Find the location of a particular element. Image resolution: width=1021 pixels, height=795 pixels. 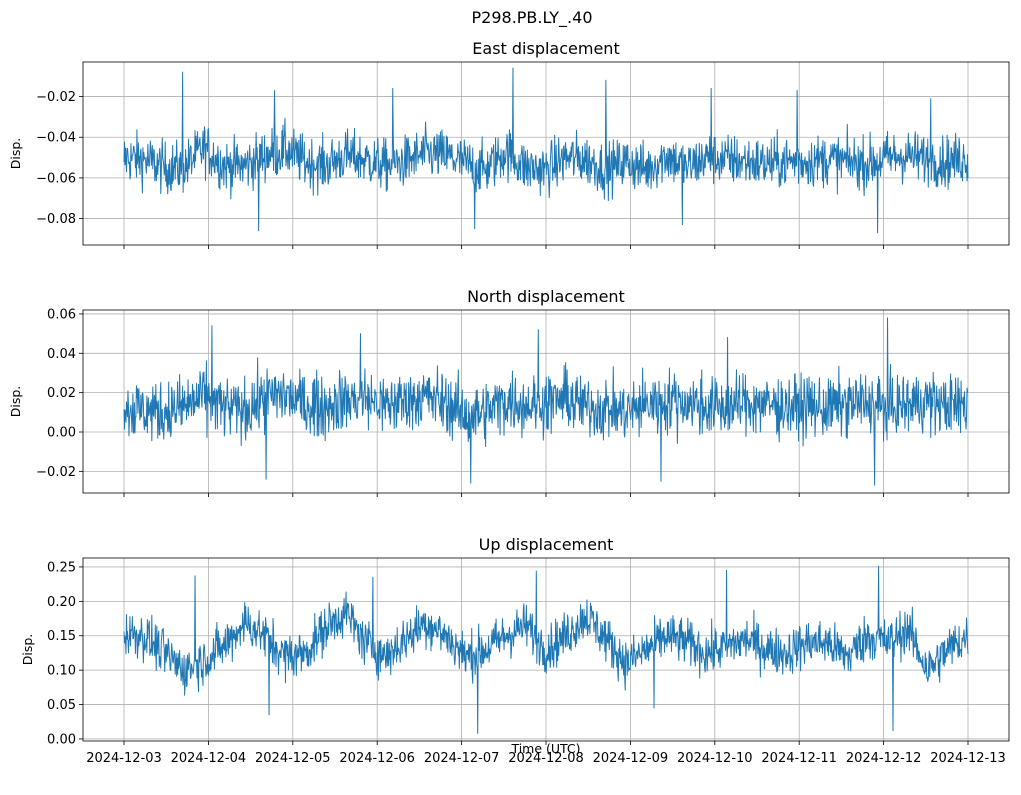

y-tick-label: −0.08 is located at coordinates (56, 219).